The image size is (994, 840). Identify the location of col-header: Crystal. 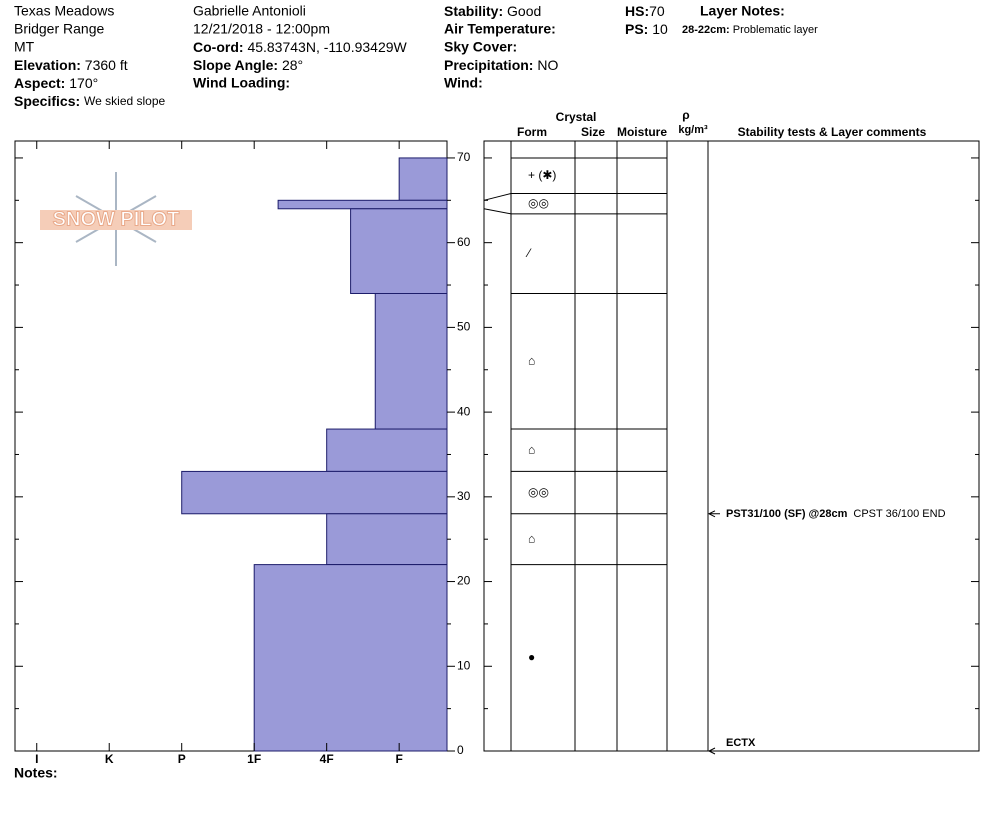
(576, 117).